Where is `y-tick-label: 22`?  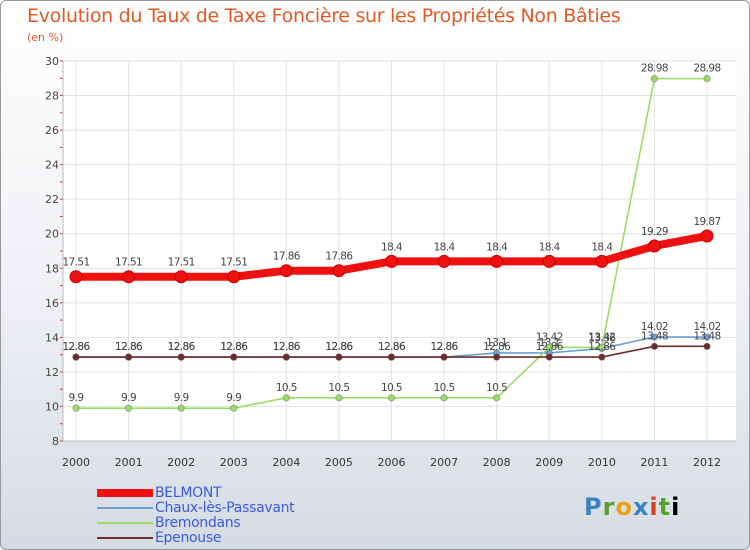 y-tick-label: 22 is located at coordinates (52, 199).